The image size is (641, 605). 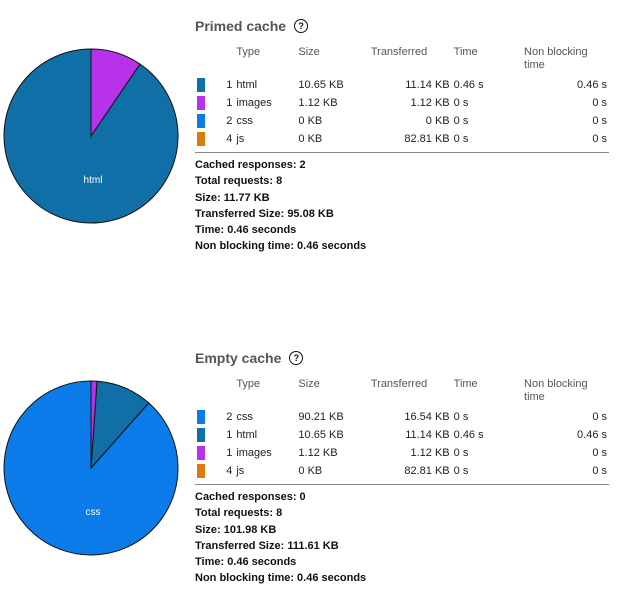 I want to click on empty-cache-title: Empty cache, so click(x=238, y=358).